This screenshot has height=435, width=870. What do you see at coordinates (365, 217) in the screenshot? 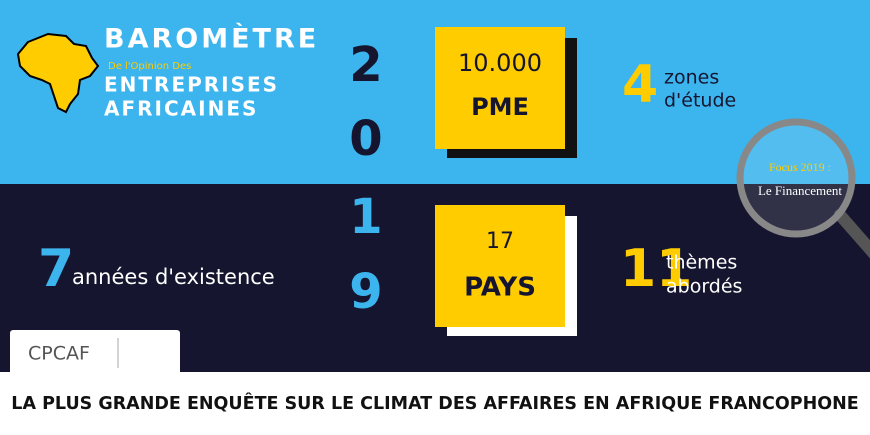
I see `year-digit: 1` at bounding box center [365, 217].